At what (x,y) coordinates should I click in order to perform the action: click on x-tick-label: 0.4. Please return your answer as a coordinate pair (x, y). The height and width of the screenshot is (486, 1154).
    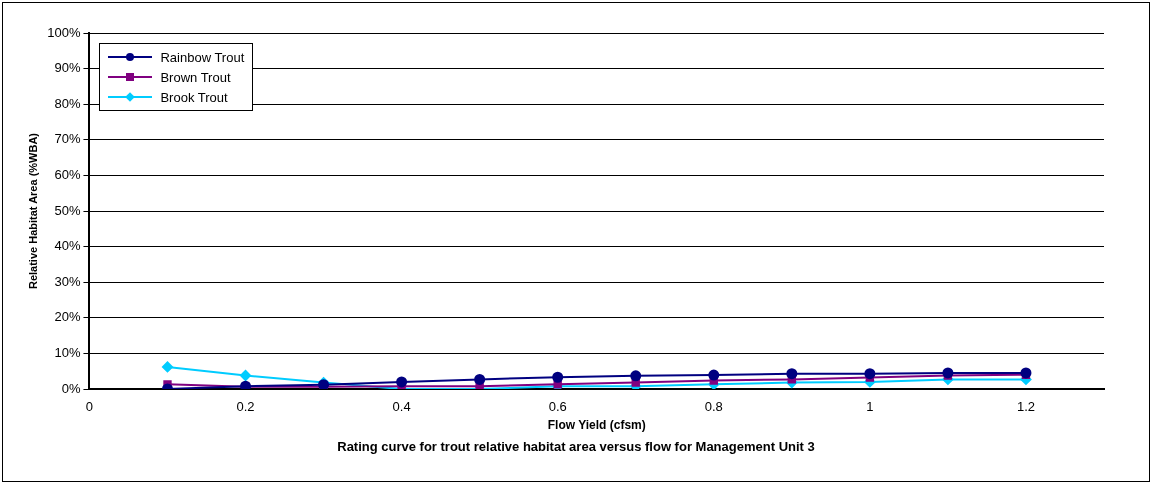
    Looking at the image, I should click on (401, 407).